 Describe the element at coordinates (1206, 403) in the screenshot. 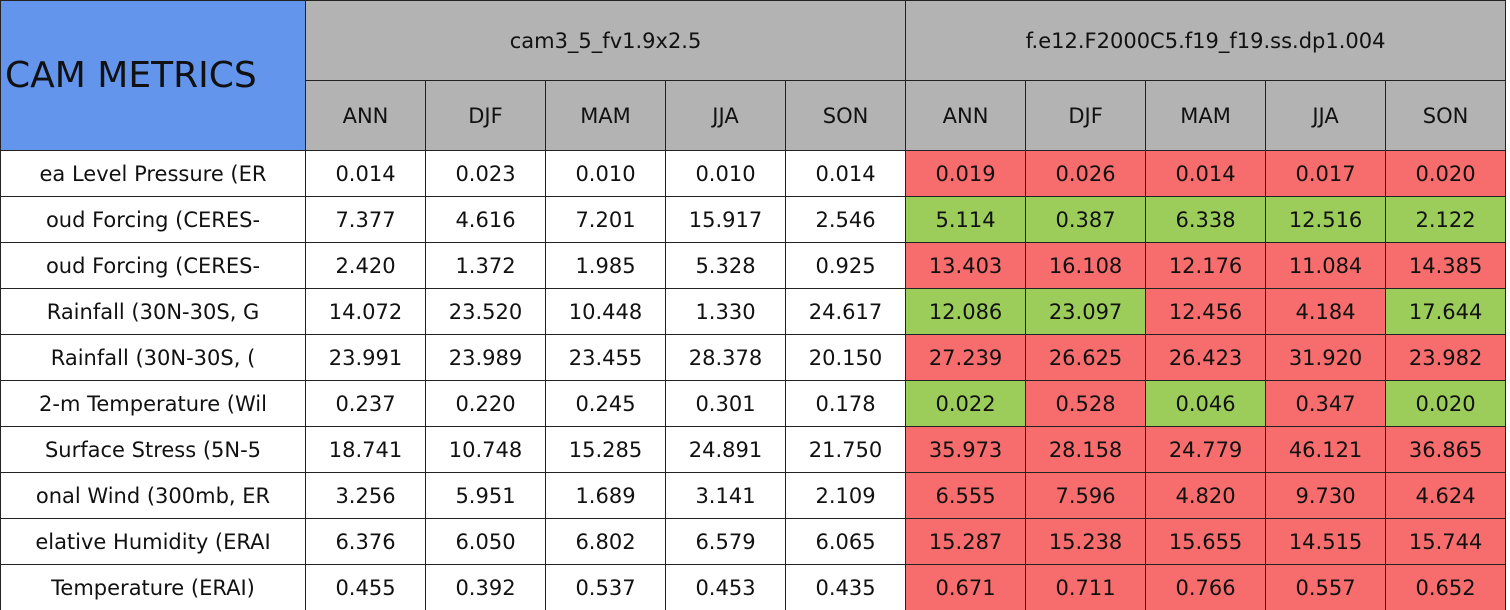

I see `value-cell: 0.046` at that location.